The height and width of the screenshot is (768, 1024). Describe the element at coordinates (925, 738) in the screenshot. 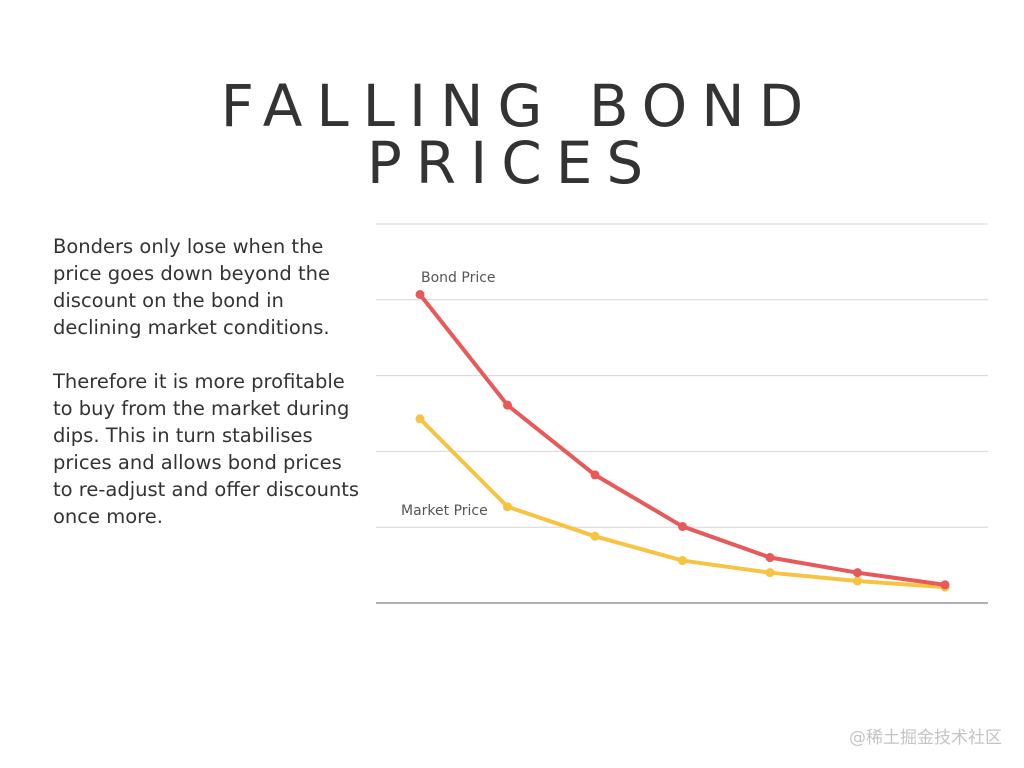

I see `watermark: @稀土掘金技术社区` at that location.